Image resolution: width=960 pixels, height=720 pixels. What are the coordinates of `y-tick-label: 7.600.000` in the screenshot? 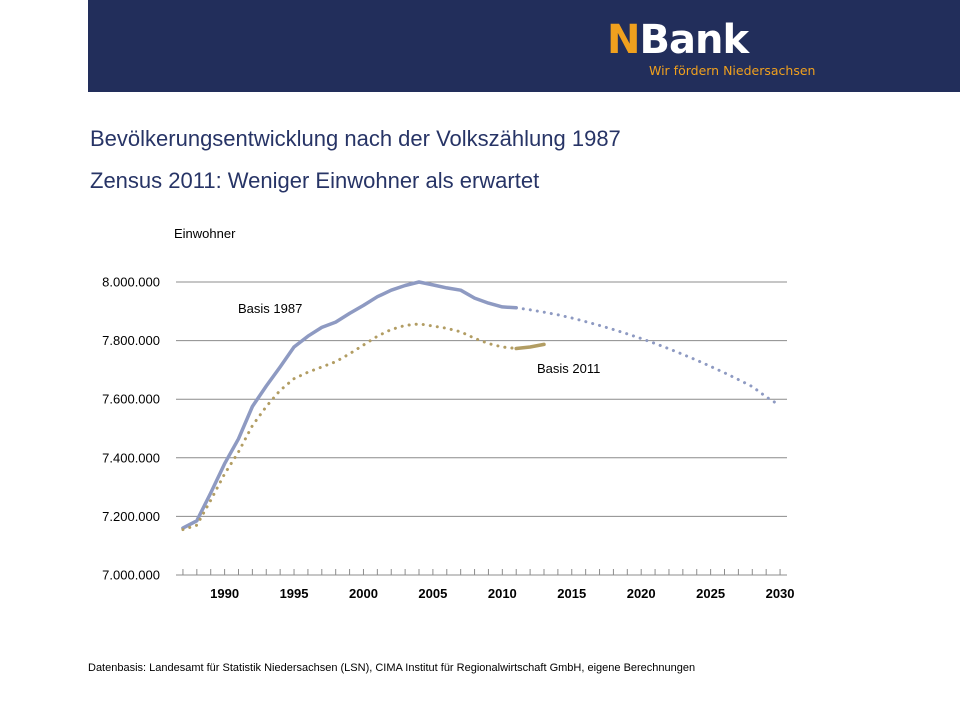 It's located at (131, 399).